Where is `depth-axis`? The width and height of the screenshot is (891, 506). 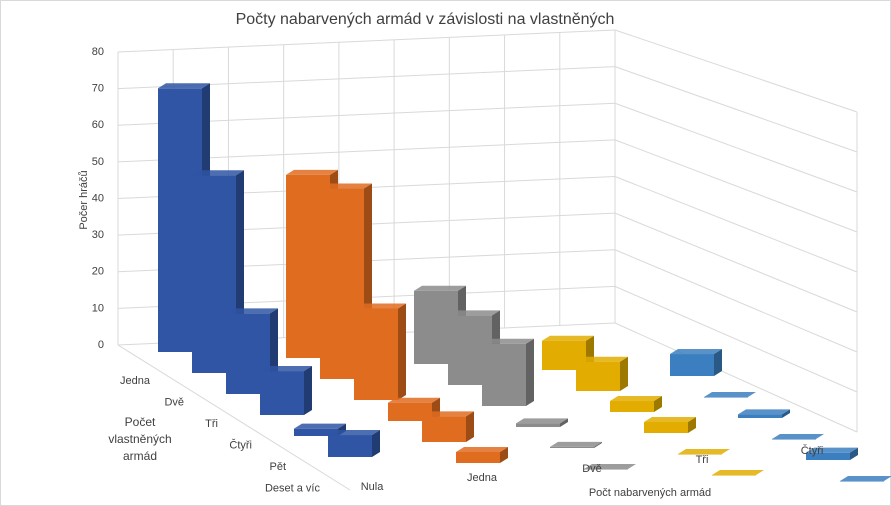
depth-axis is located at coordinates (234, 417).